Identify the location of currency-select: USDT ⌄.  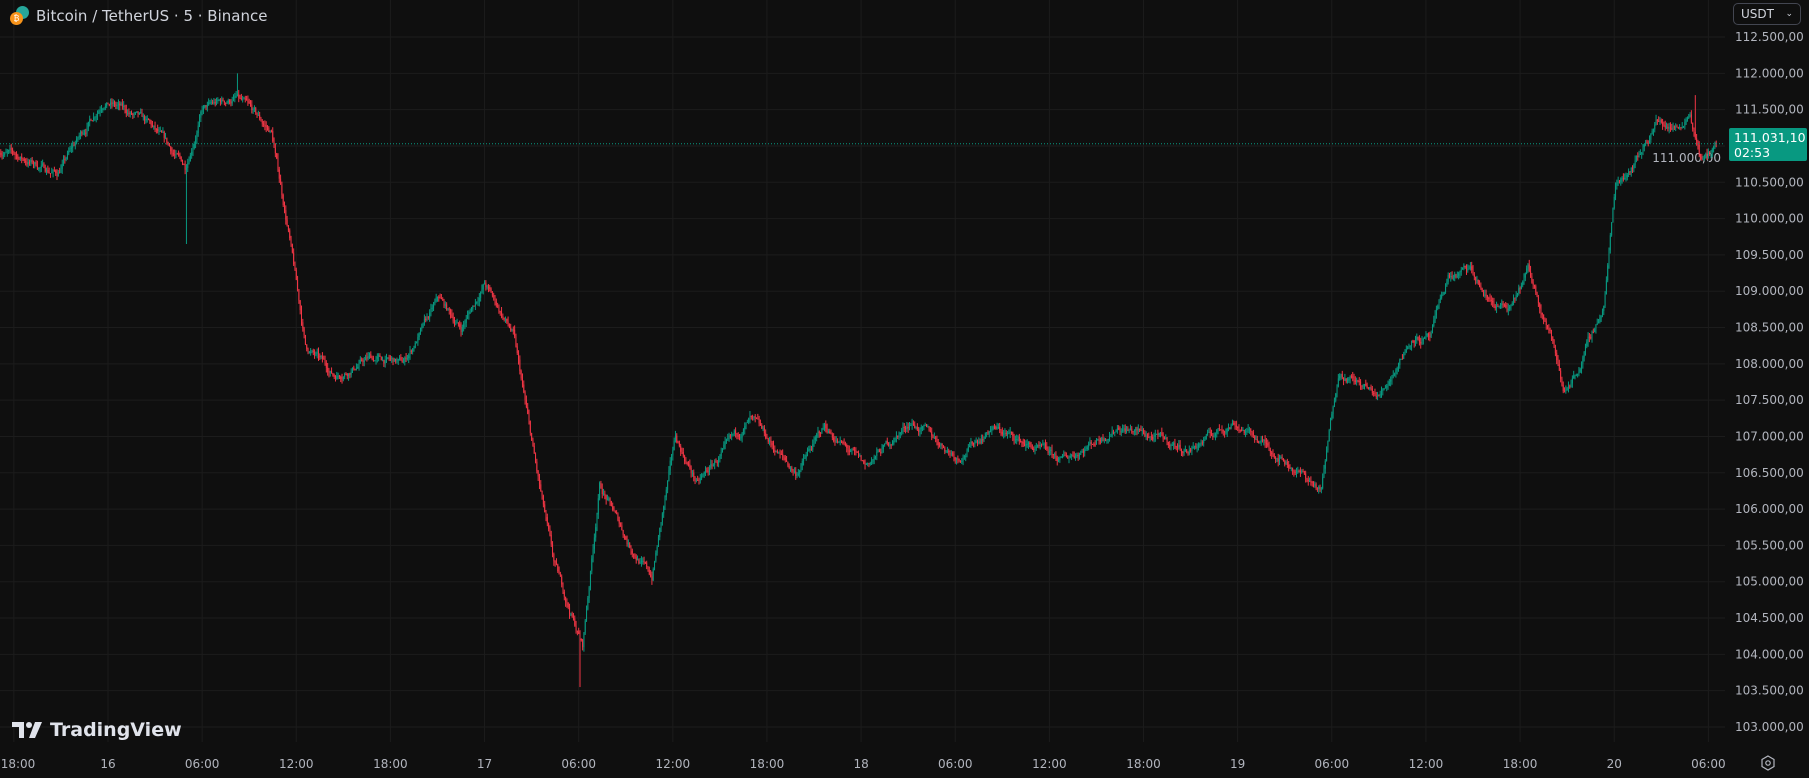
(1767, 14).